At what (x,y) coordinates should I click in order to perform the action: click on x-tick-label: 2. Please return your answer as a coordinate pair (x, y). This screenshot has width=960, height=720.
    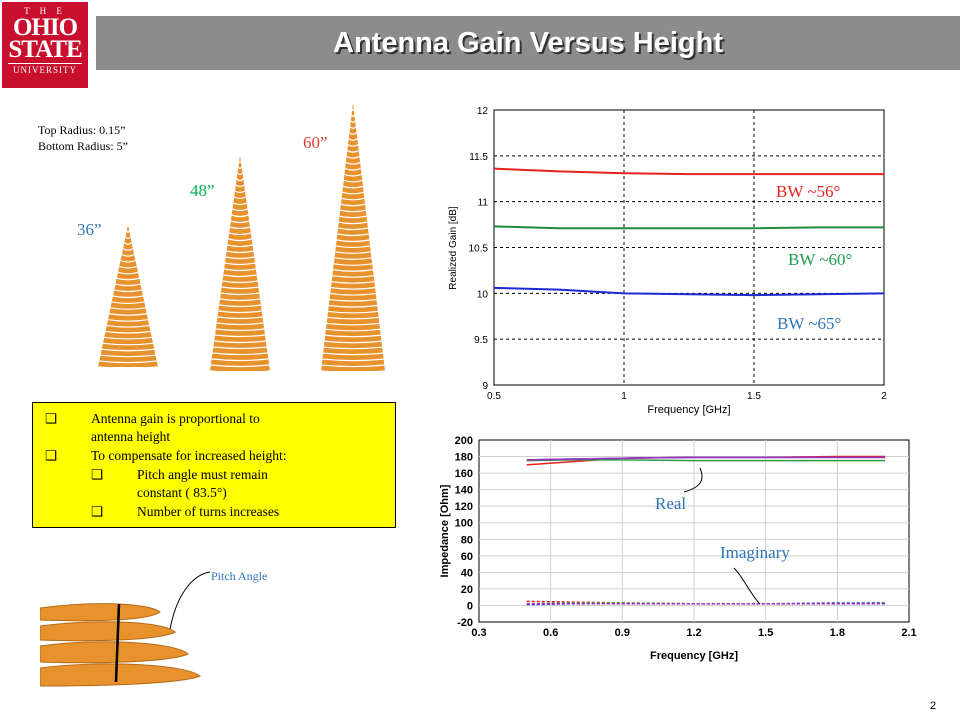
    Looking at the image, I should click on (884, 396).